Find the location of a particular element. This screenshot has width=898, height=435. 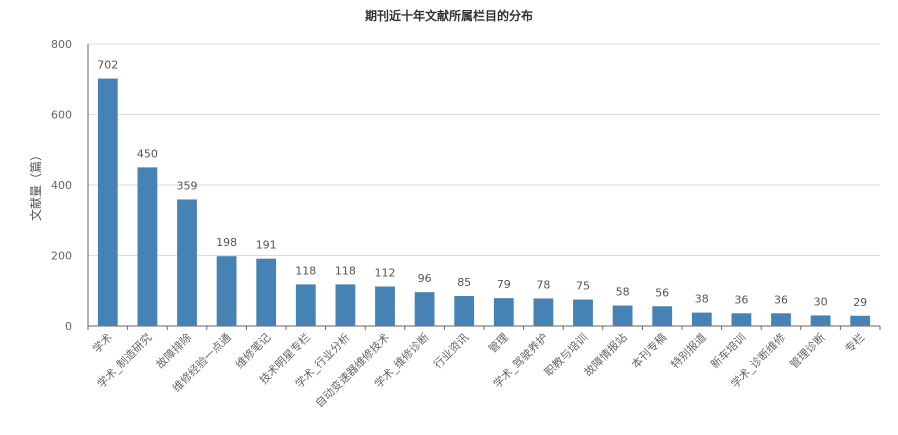

y-tick-label: 800 is located at coordinates (61, 44).